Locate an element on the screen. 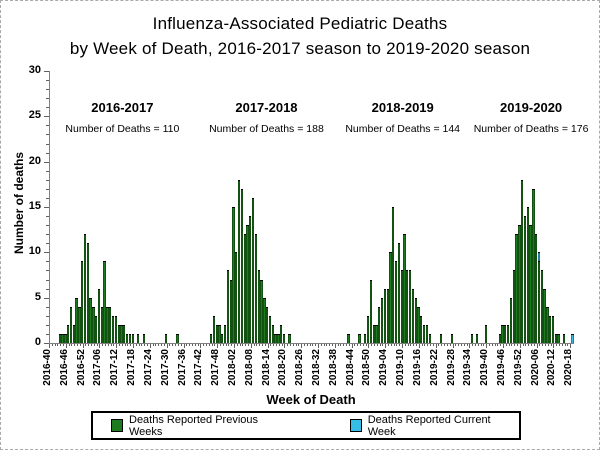 This screenshot has width=600, height=450. x-axis-tick-label: 2017-06 is located at coordinates (98, 367).